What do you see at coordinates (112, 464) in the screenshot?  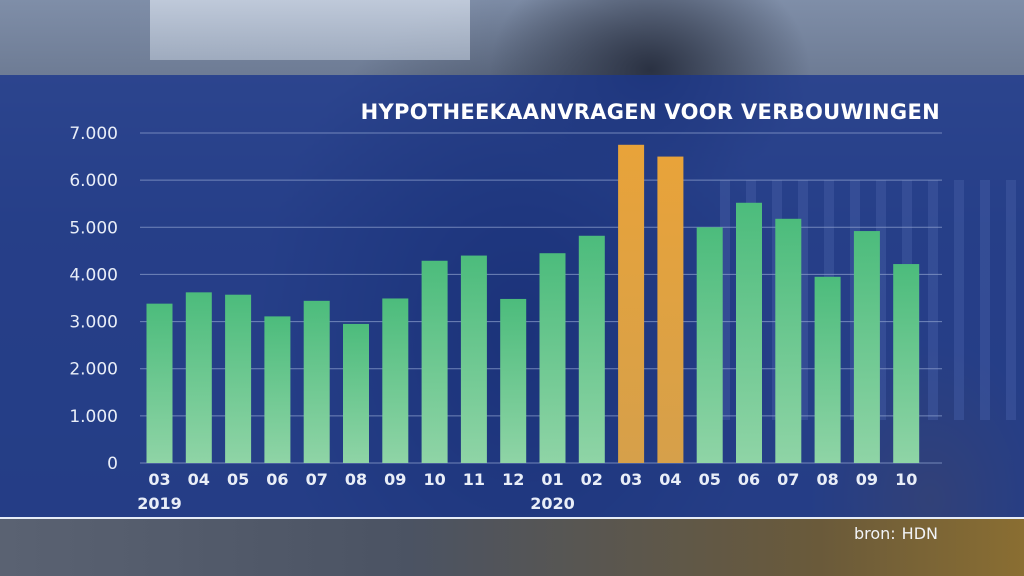 I see `y-tick-label: 0` at bounding box center [112, 464].